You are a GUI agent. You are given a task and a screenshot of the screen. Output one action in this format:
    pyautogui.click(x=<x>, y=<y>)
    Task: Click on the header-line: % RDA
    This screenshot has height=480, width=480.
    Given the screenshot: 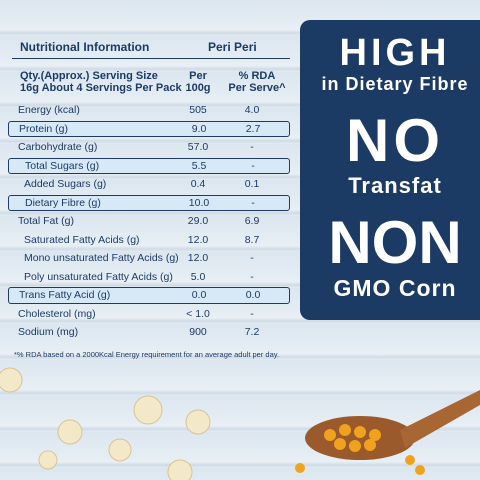 What is the action you would take?
    pyautogui.click(x=257, y=76)
    